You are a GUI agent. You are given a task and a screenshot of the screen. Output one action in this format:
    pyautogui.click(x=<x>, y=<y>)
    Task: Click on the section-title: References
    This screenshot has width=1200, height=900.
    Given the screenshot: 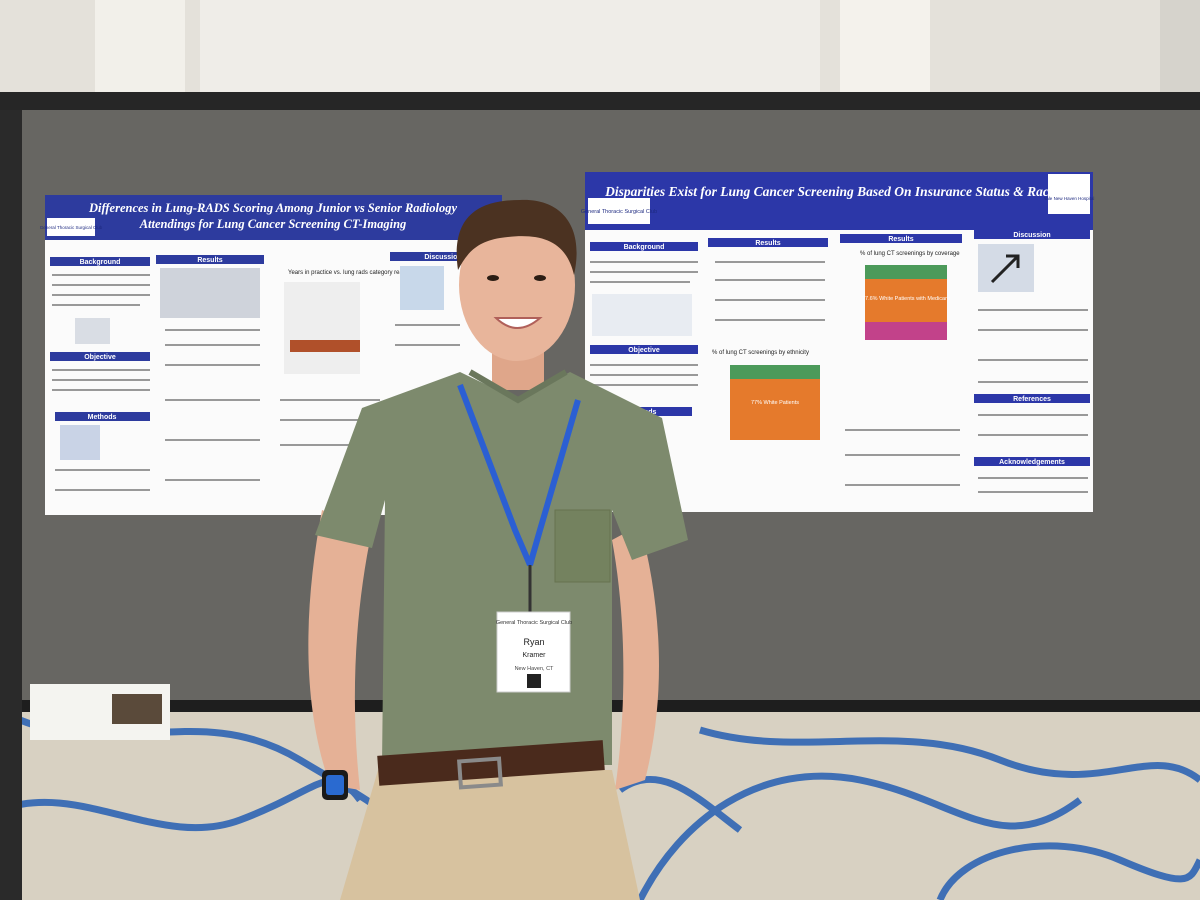 What is the action you would take?
    pyautogui.click(x=1032, y=399)
    